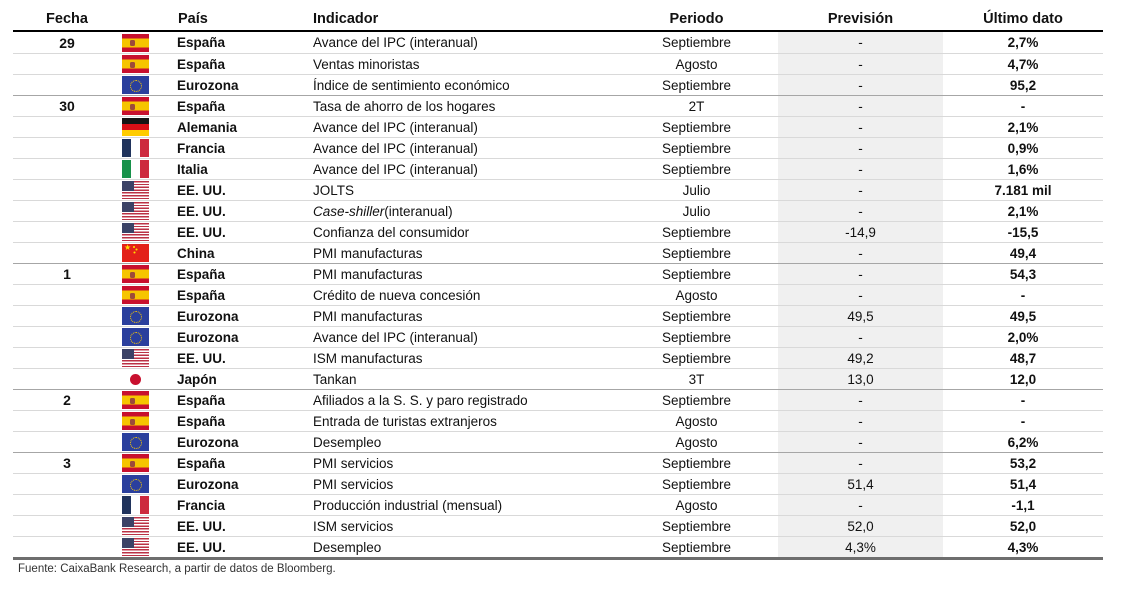 The image size is (1123, 589). Describe the element at coordinates (368, 358) in the screenshot. I see `indicator-text: ISM manufacturas` at that location.